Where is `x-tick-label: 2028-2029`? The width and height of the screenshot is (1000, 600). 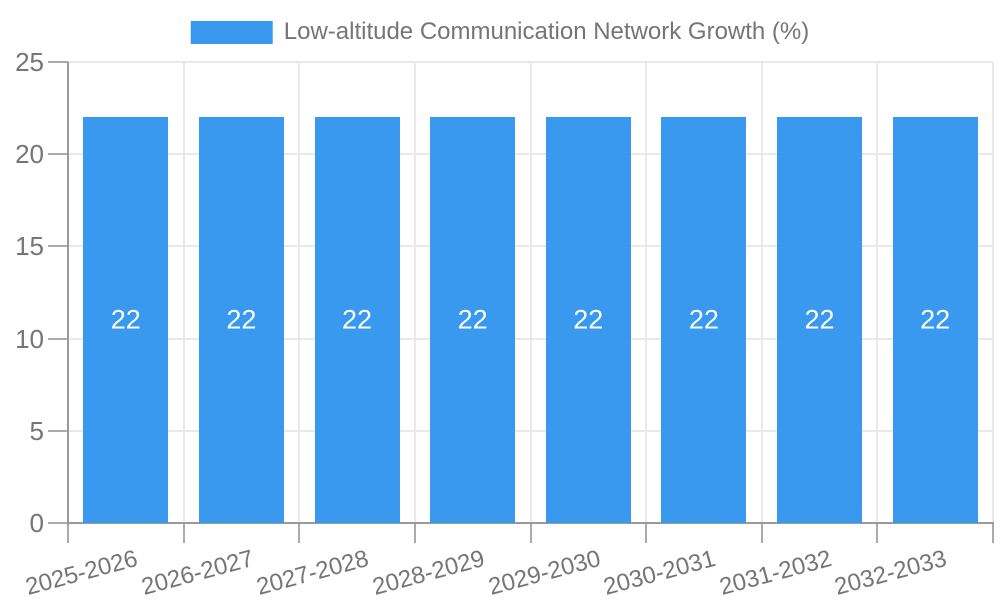
x-tick-label: 2028-2029 is located at coordinates (428, 572).